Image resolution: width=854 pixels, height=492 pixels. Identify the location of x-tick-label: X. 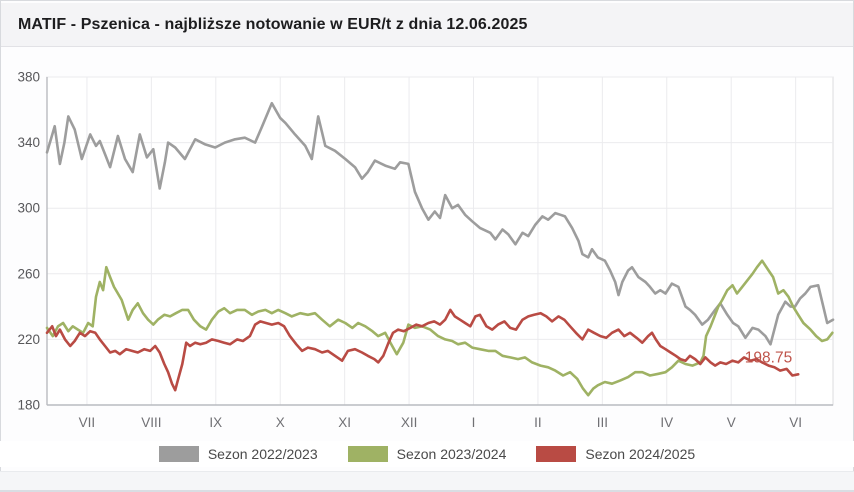
(280, 422).